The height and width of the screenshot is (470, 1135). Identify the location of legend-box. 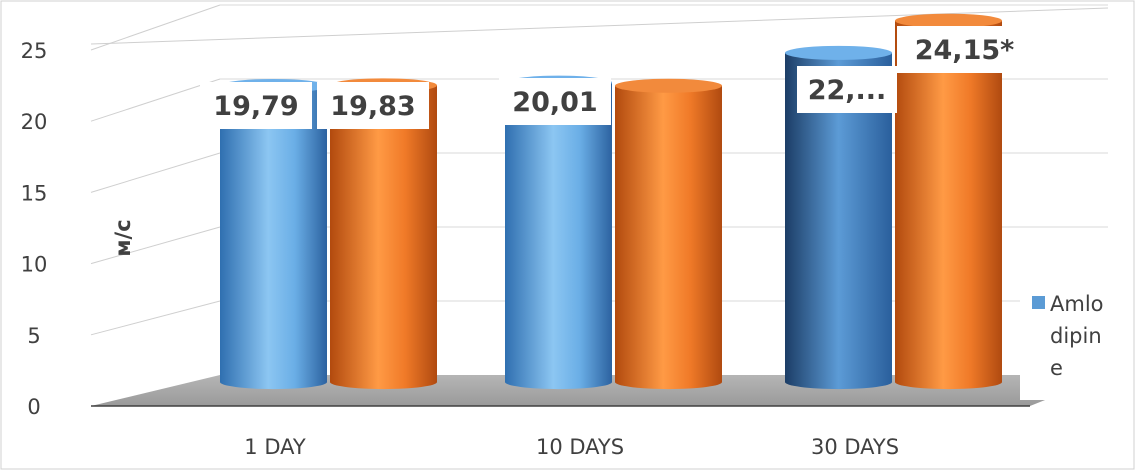
(1070, 335).